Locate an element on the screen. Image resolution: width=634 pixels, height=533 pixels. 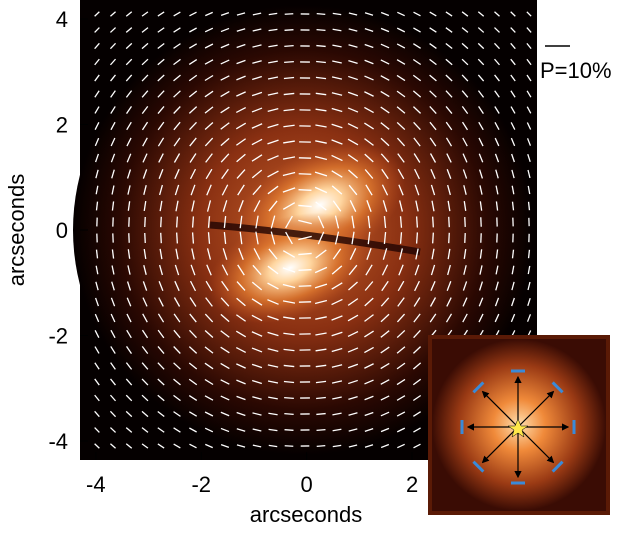
x-tick-label: 2 is located at coordinates (412, 484).